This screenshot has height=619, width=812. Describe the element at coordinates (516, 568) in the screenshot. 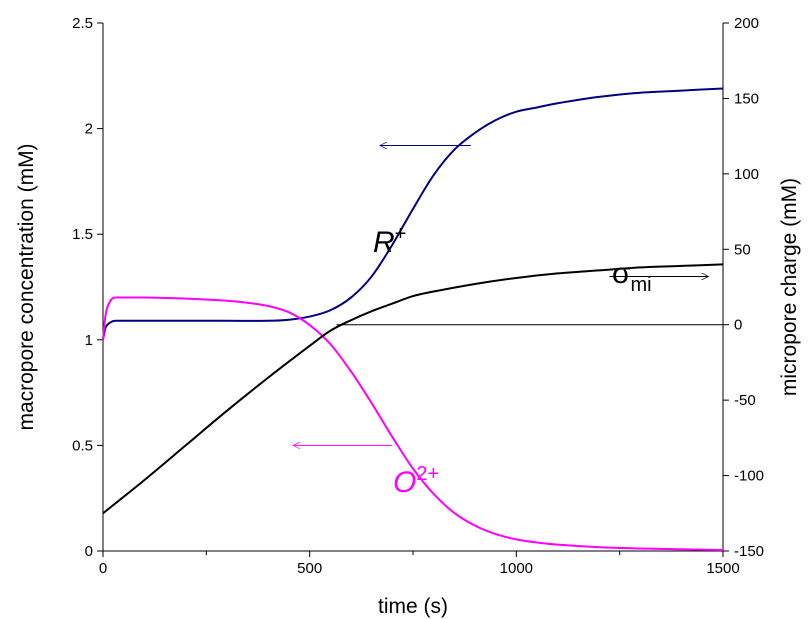

I see `x-tick-label: 1000` at that location.